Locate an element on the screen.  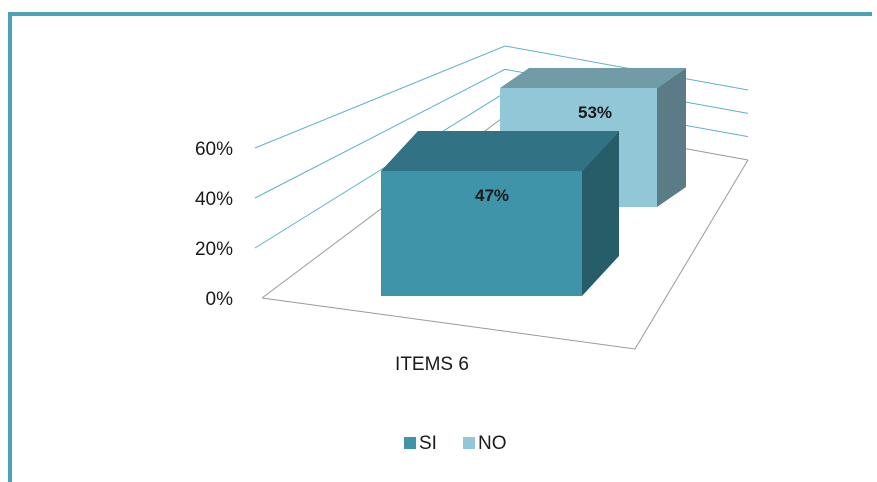
legend: SI NO is located at coordinates (455, 443).